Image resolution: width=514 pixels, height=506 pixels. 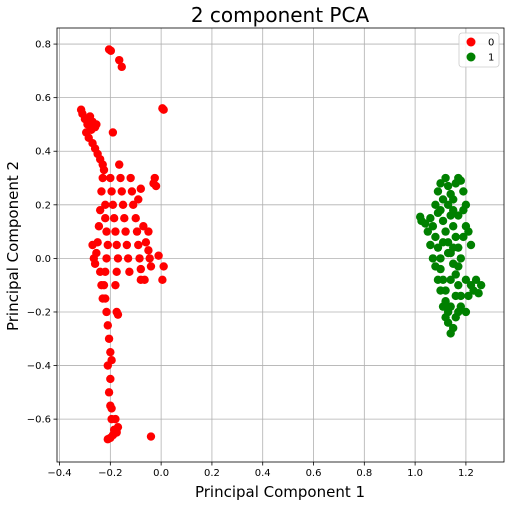 What do you see at coordinates (43, 98) in the screenshot?
I see `y-tick-label: 0.6` at bounding box center [43, 98].